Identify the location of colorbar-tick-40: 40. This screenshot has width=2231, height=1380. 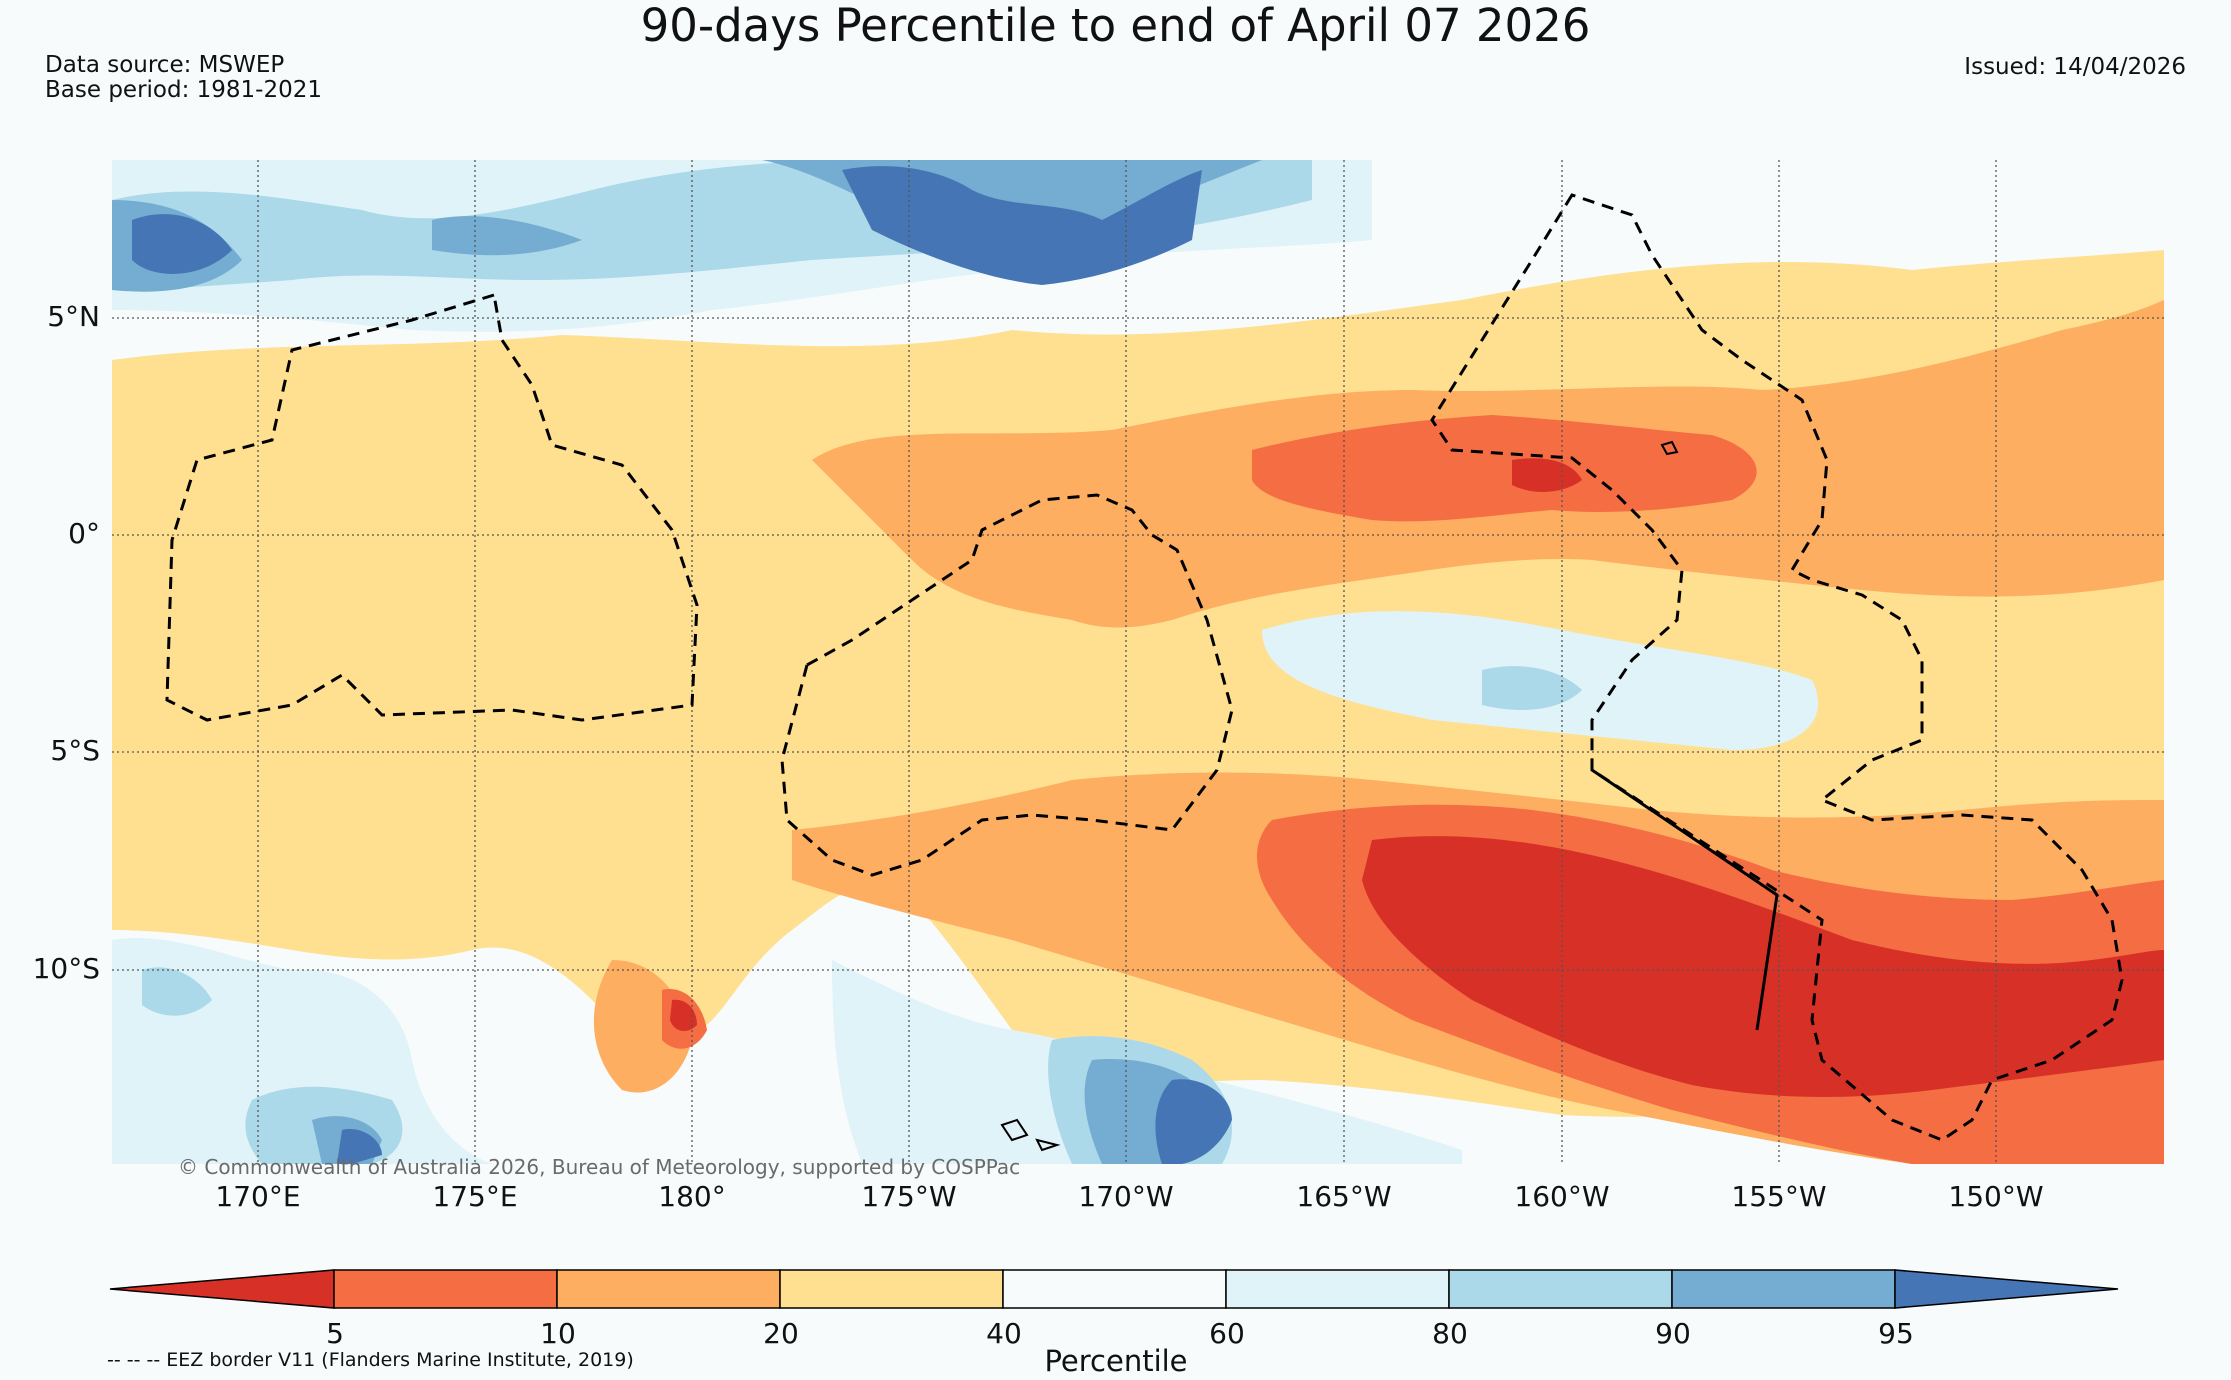
(1004, 1333).